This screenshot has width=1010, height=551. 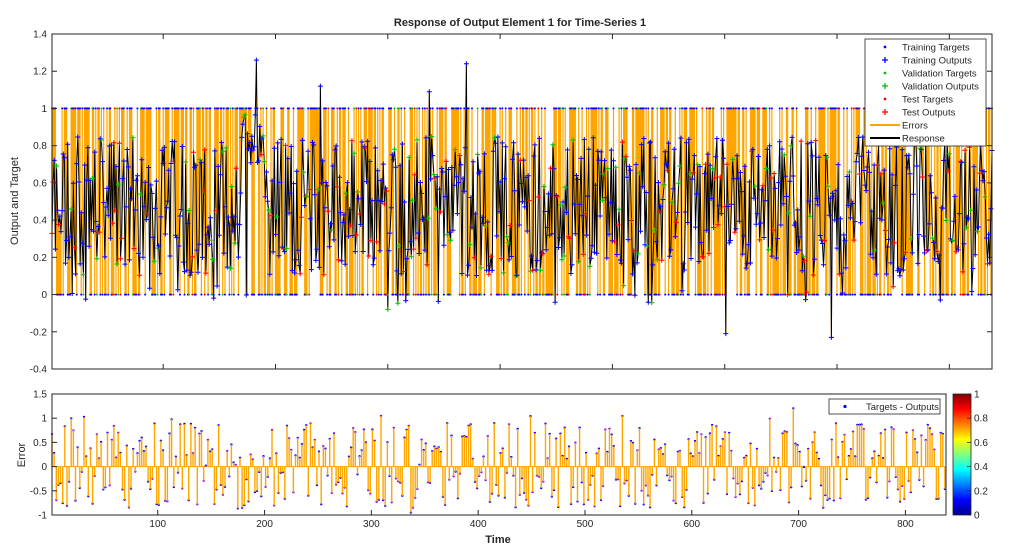 I want to click on legend-label: Response, so click(x=923, y=139).